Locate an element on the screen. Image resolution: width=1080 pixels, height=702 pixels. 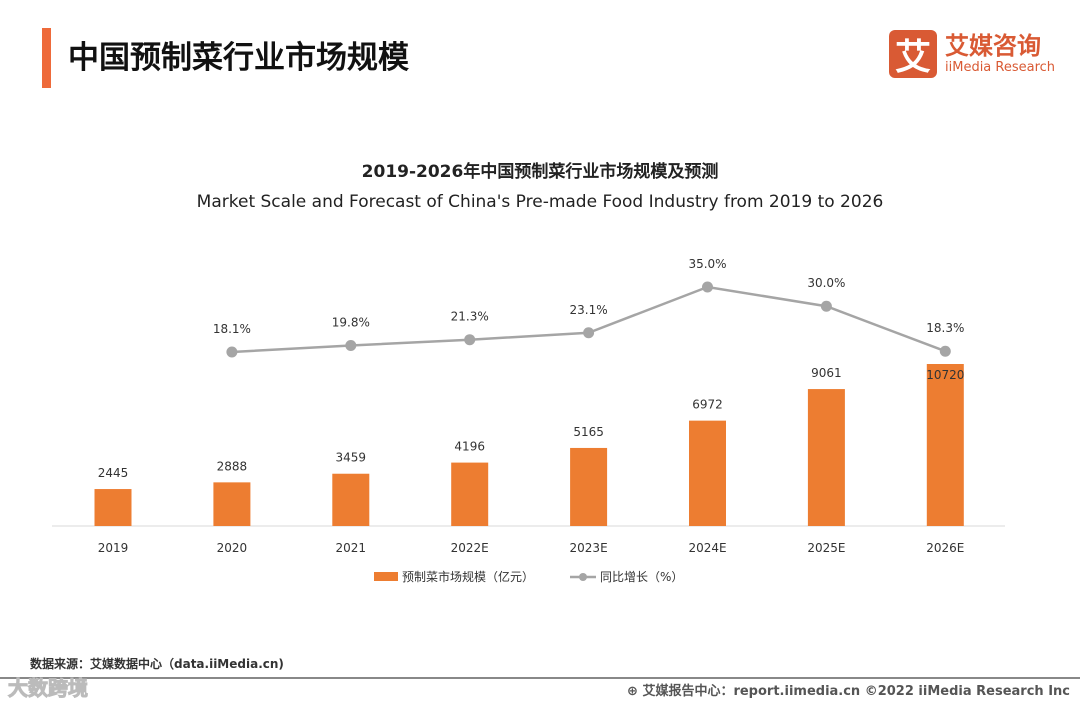
growth-label-2024E: 35.0% is located at coordinates (707, 264).